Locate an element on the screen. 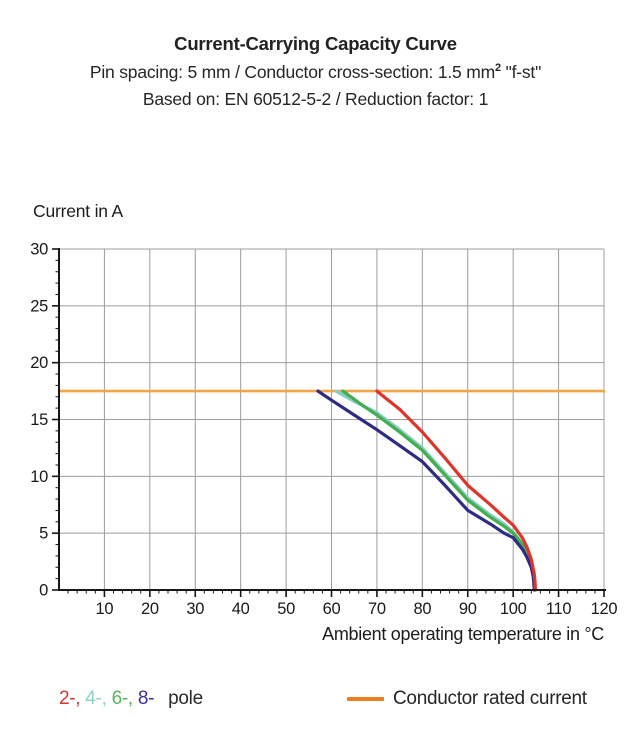  pole-legend: 2-, 4-, 6-, 8- pole is located at coordinates (131, 699).